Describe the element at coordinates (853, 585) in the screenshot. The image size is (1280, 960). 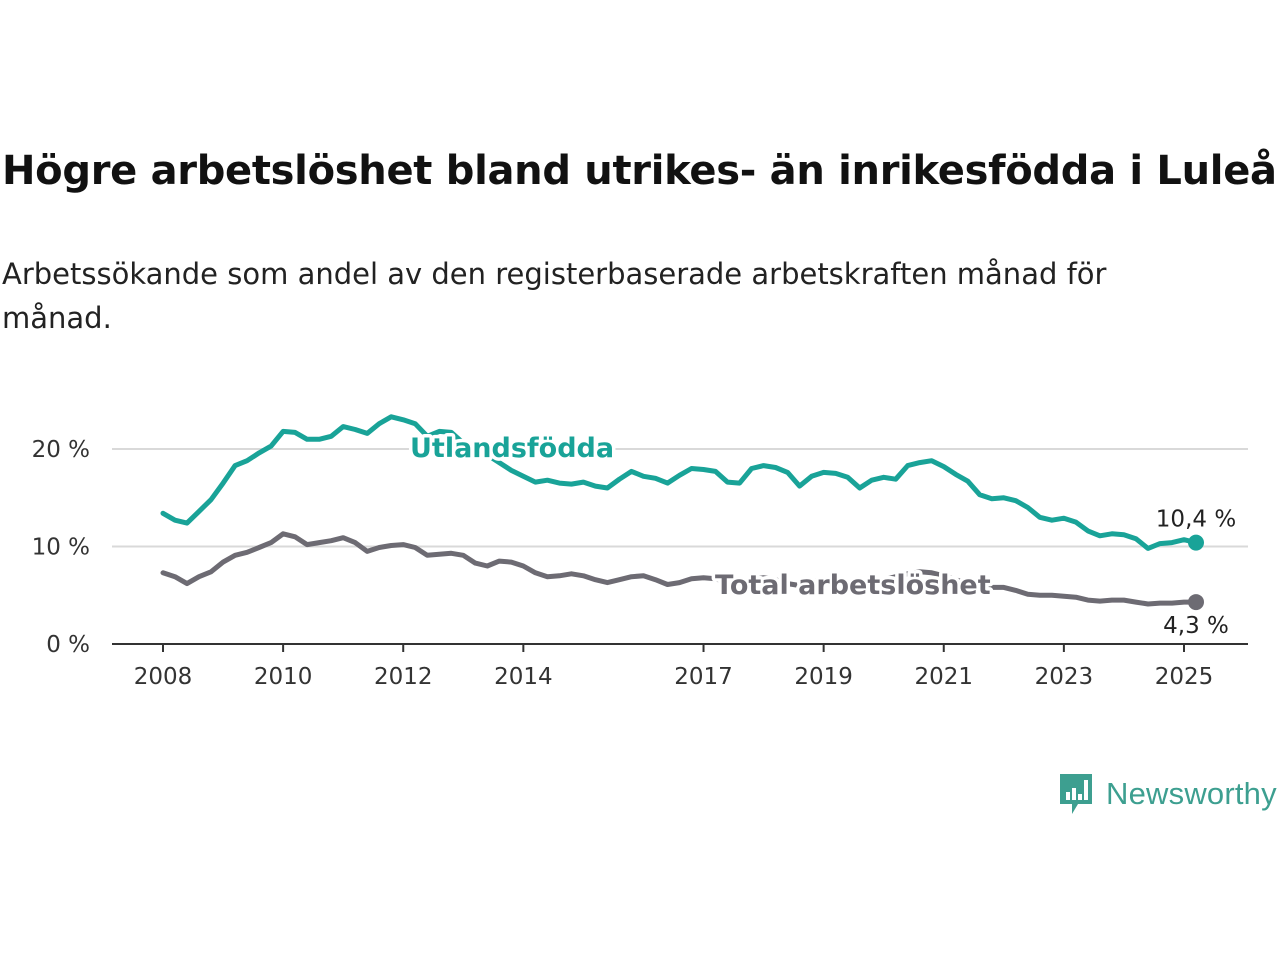
I see `series-name-label: Total arbetslöshet` at that location.